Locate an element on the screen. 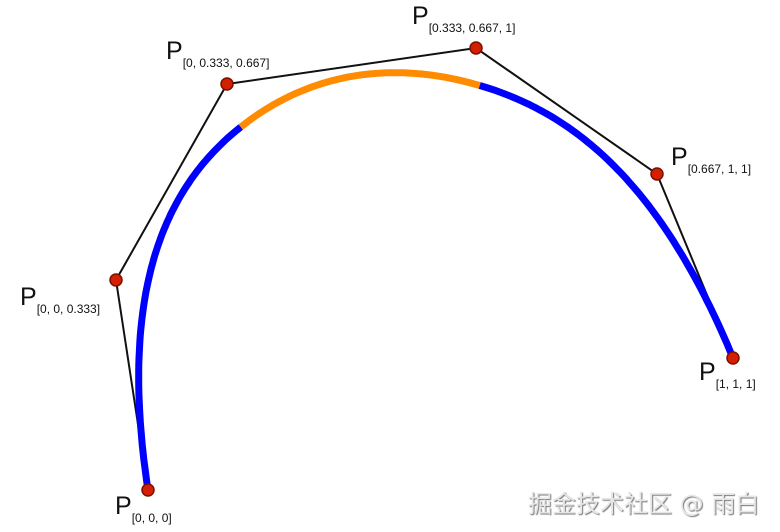 This screenshot has width=780, height=532. control-point-label-4: P[0.667, 1, 1] is located at coordinates (711, 159).